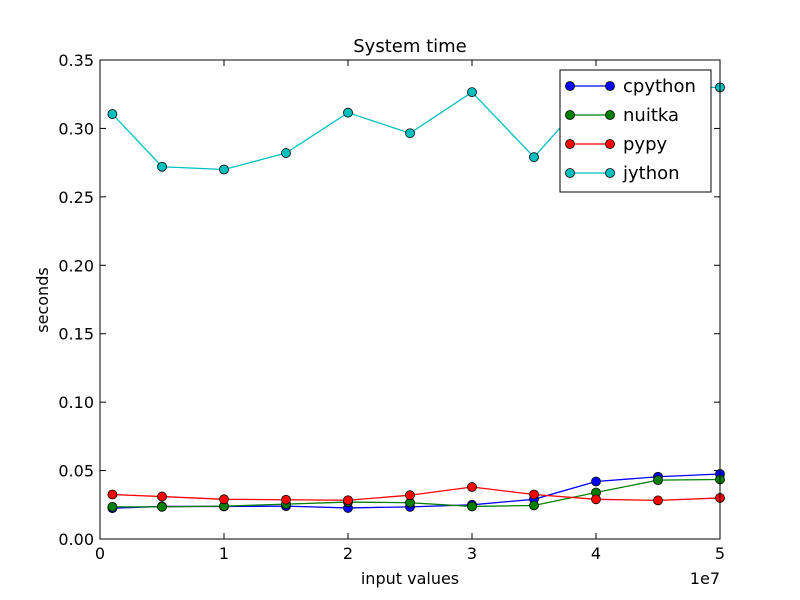 The height and width of the screenshot is (600, 800). Describe the element at coordinates (622, 115) in the screenshot. I see `legend-item-nuitka: nuitka` at that location.